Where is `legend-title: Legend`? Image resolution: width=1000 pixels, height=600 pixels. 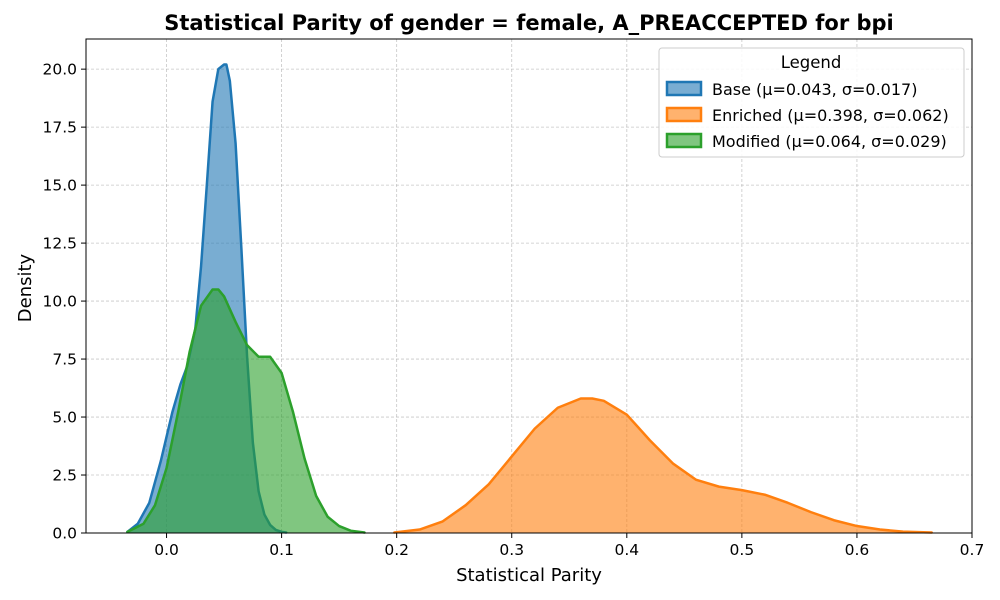
legend-title: Legend is located at coordinates (811, 62).